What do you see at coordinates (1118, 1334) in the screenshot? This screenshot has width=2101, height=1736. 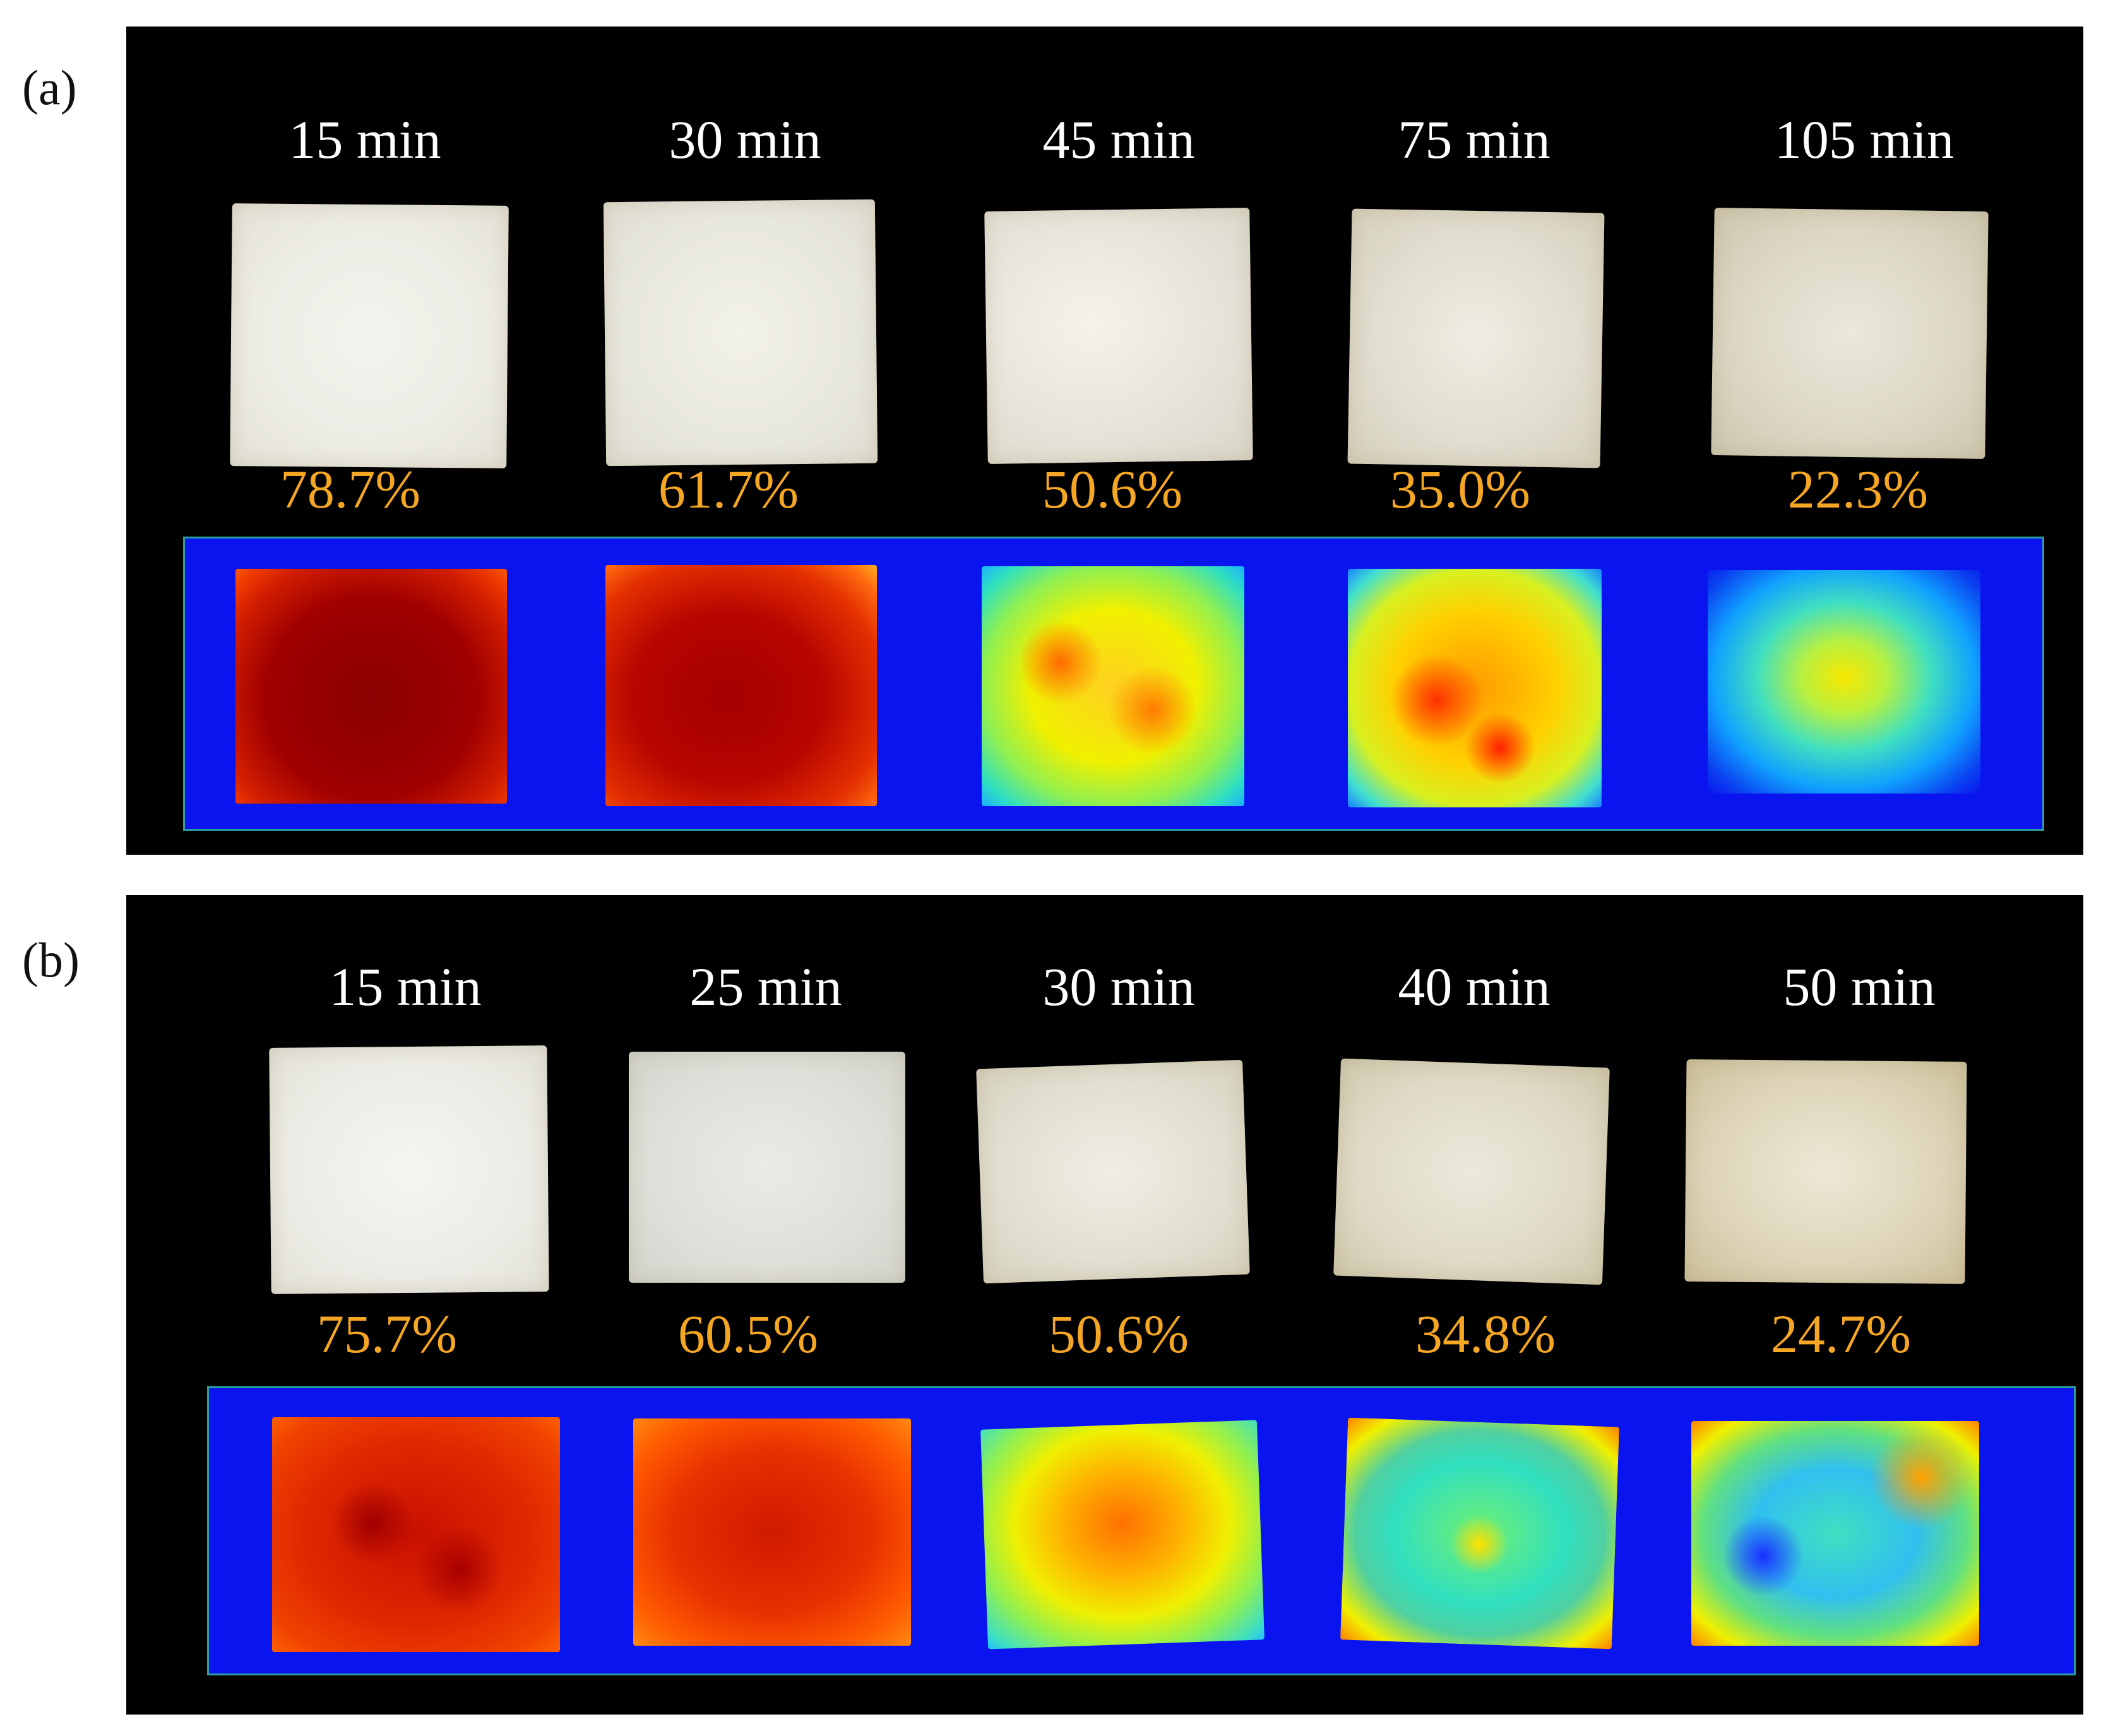 I see `panel-b-moisture-label-3: 50.6%` at bounding box center [1118, 1334].